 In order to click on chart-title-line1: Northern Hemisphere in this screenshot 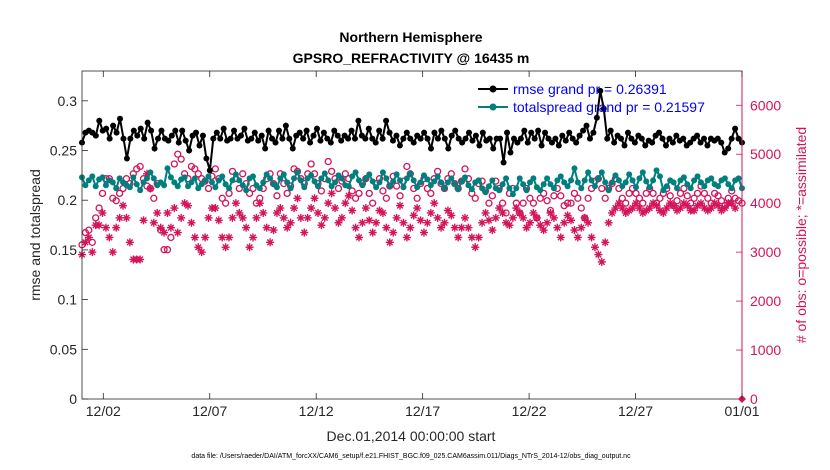, I will do `click(410, 37)`.